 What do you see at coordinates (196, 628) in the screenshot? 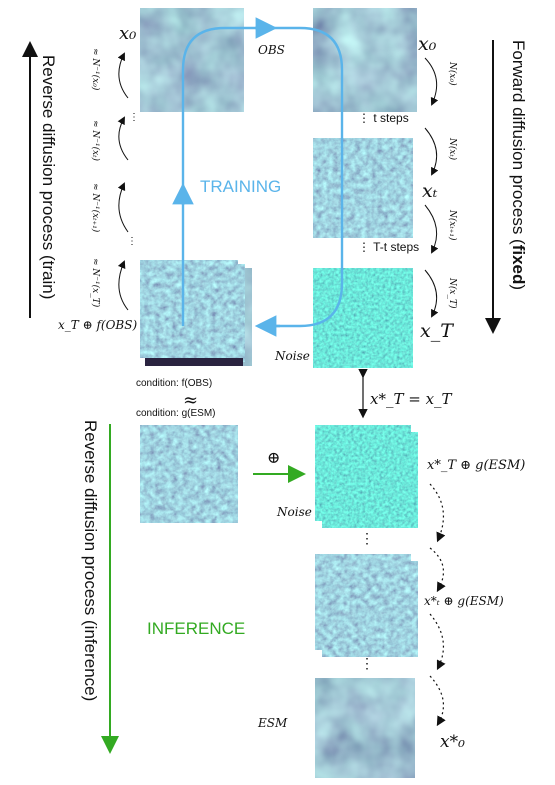
I see `inference-label: INFERENCE` at bounding box center [196, 628].